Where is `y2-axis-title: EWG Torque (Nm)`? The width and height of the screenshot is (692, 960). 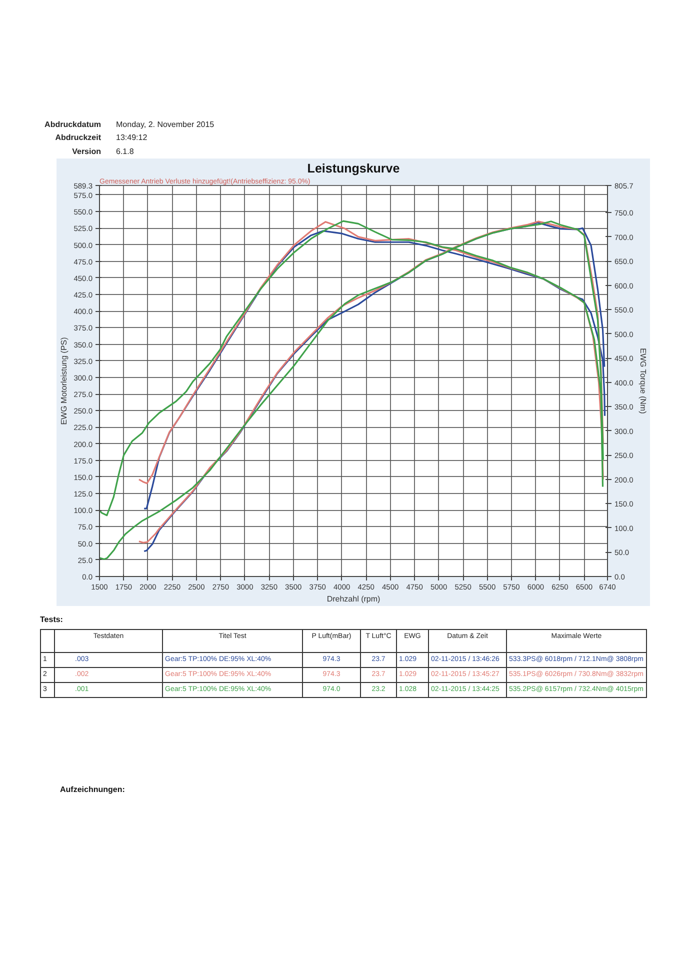 y2-axis-title: EWG Torque (Nm) is located at coordinates (643, 381).